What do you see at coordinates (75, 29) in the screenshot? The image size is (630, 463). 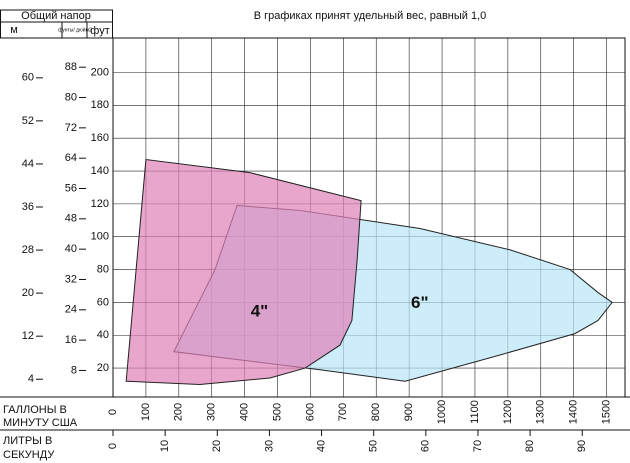 I see `psi-axis-label: фунты/ дюйм2` at bounding box center [75, 29].